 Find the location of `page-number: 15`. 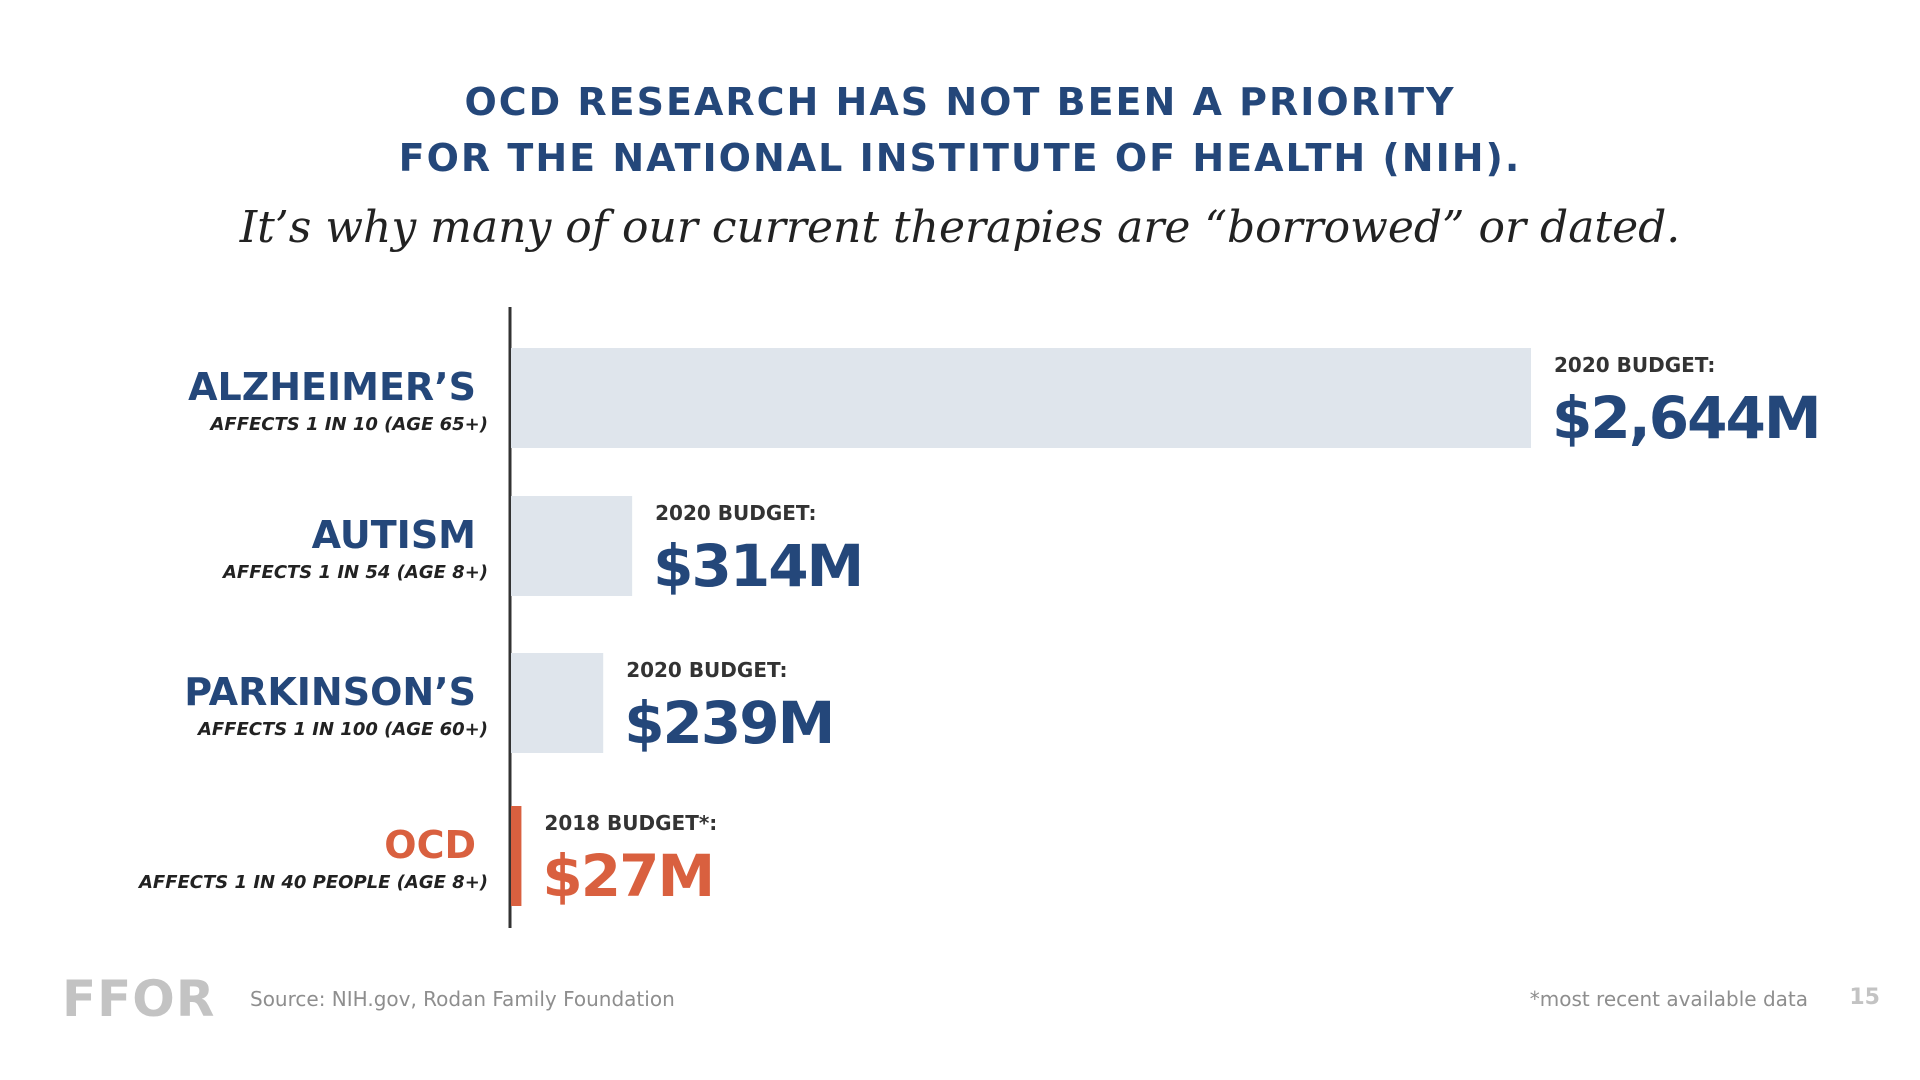

page-number: 15 is located at coordinates (1864, 997).